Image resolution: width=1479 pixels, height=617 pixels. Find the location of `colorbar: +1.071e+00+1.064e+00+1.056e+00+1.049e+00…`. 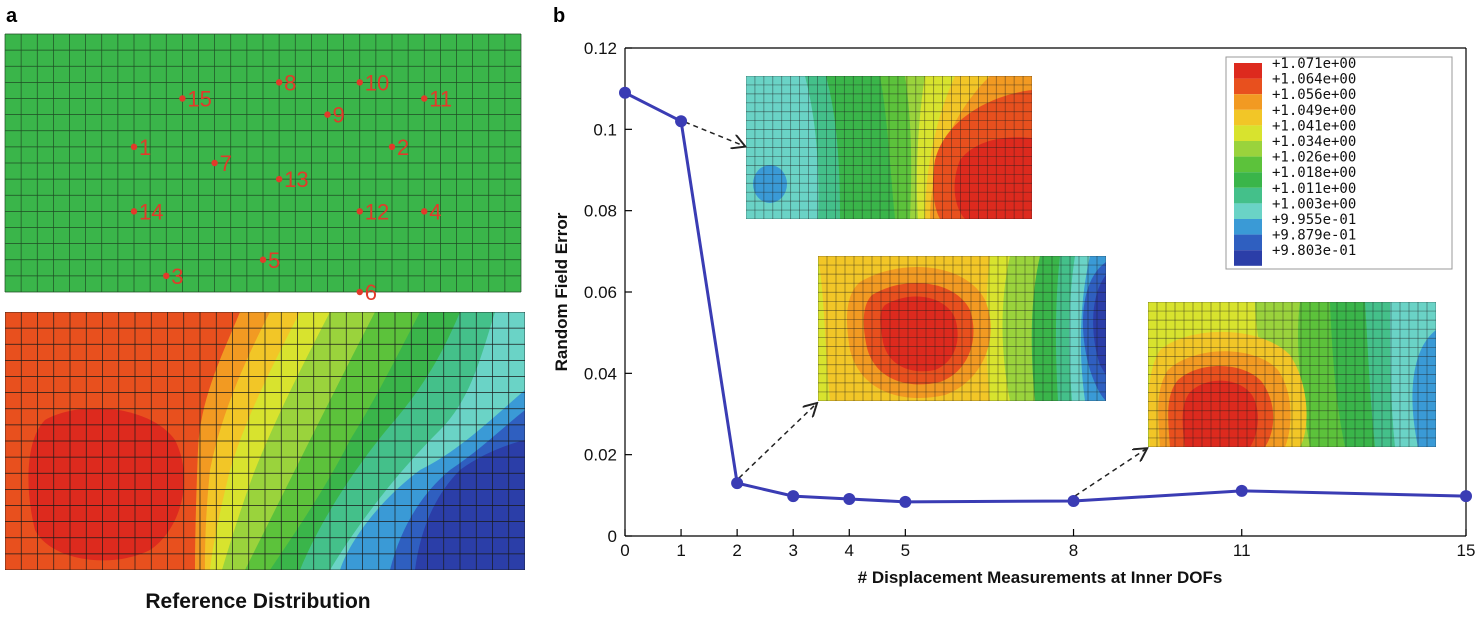

colorbar: +1.071e+00+1.064e+00+1.056e+00+1.049e+00… is located at coordinates (1339, 163).